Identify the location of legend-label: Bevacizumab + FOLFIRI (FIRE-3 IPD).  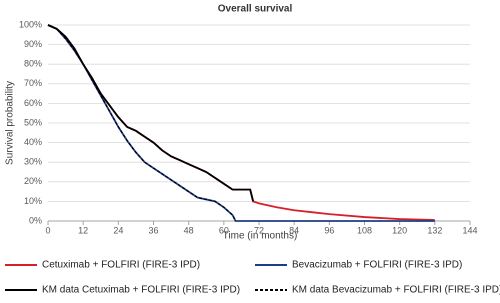
(377, 265).